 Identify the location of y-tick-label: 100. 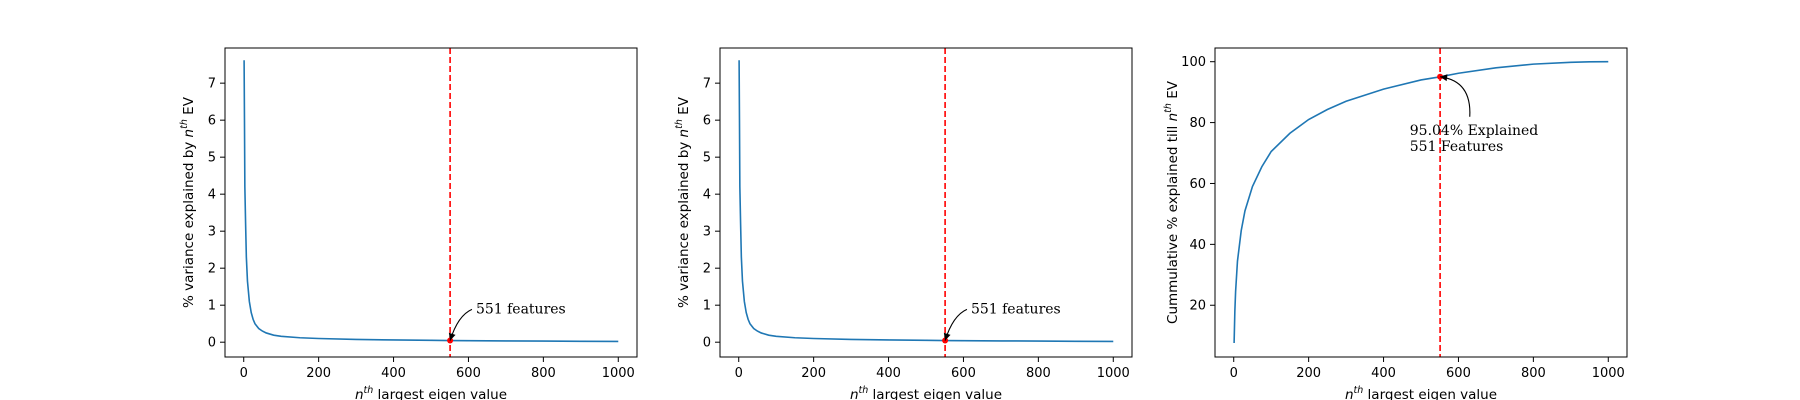
(1193, 62).